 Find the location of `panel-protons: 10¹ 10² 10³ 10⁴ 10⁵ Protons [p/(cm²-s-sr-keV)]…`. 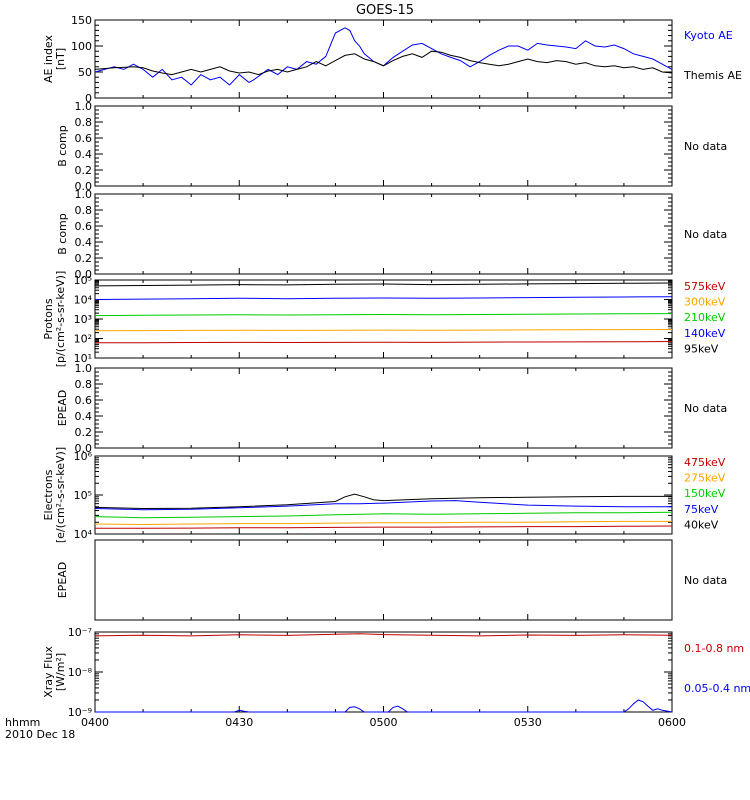

panel-protons: 10¹ 10² 10³ 10⁴ 10⁵ Protons [p/(cm²-s-sr-keV)]… is located at coordinates (384, 319).